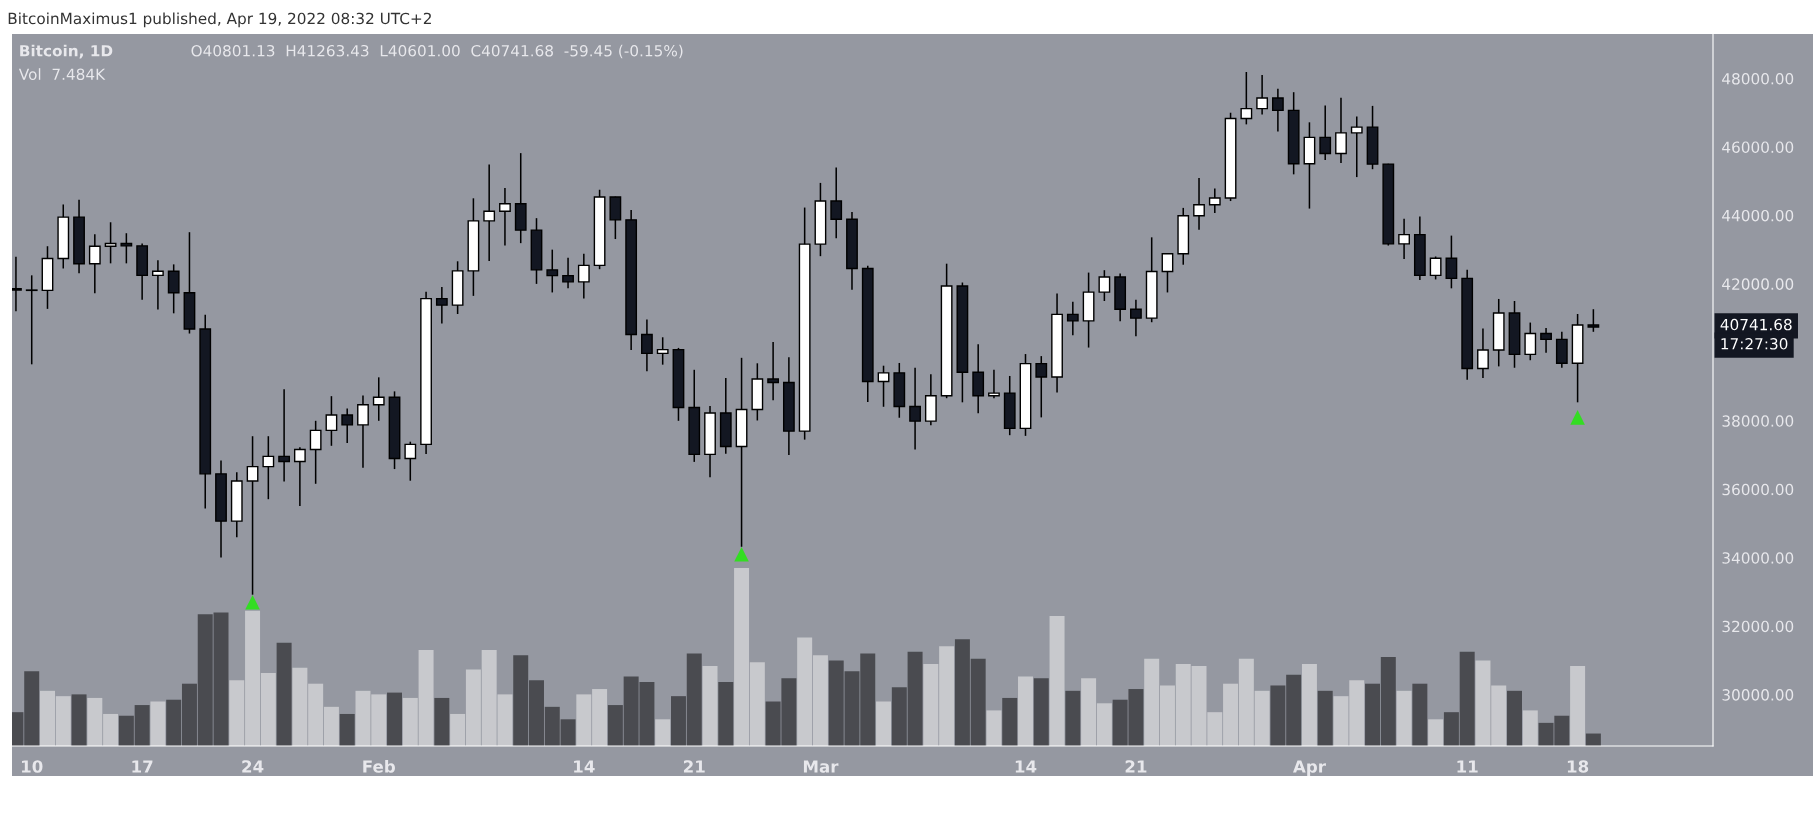  I want to click on x-tick-label: Feb, so click(379, 766).